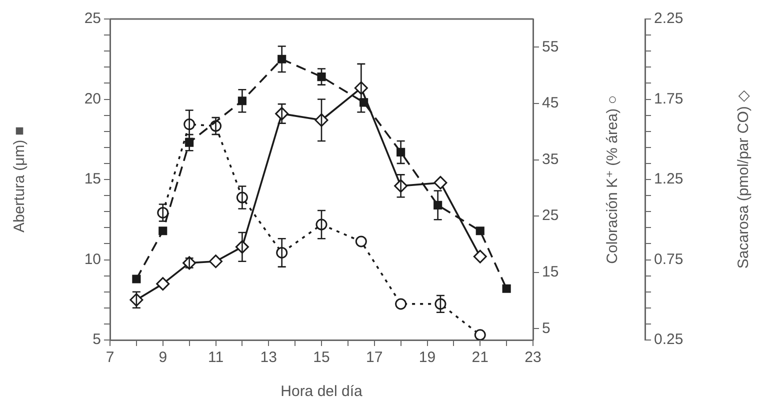 This screenshot has height=417, width=762. What do you see at coordinates (322, 391) in the screenshot?
I see `x-axis-title: Hora del día` at bounding box center [322, 391].